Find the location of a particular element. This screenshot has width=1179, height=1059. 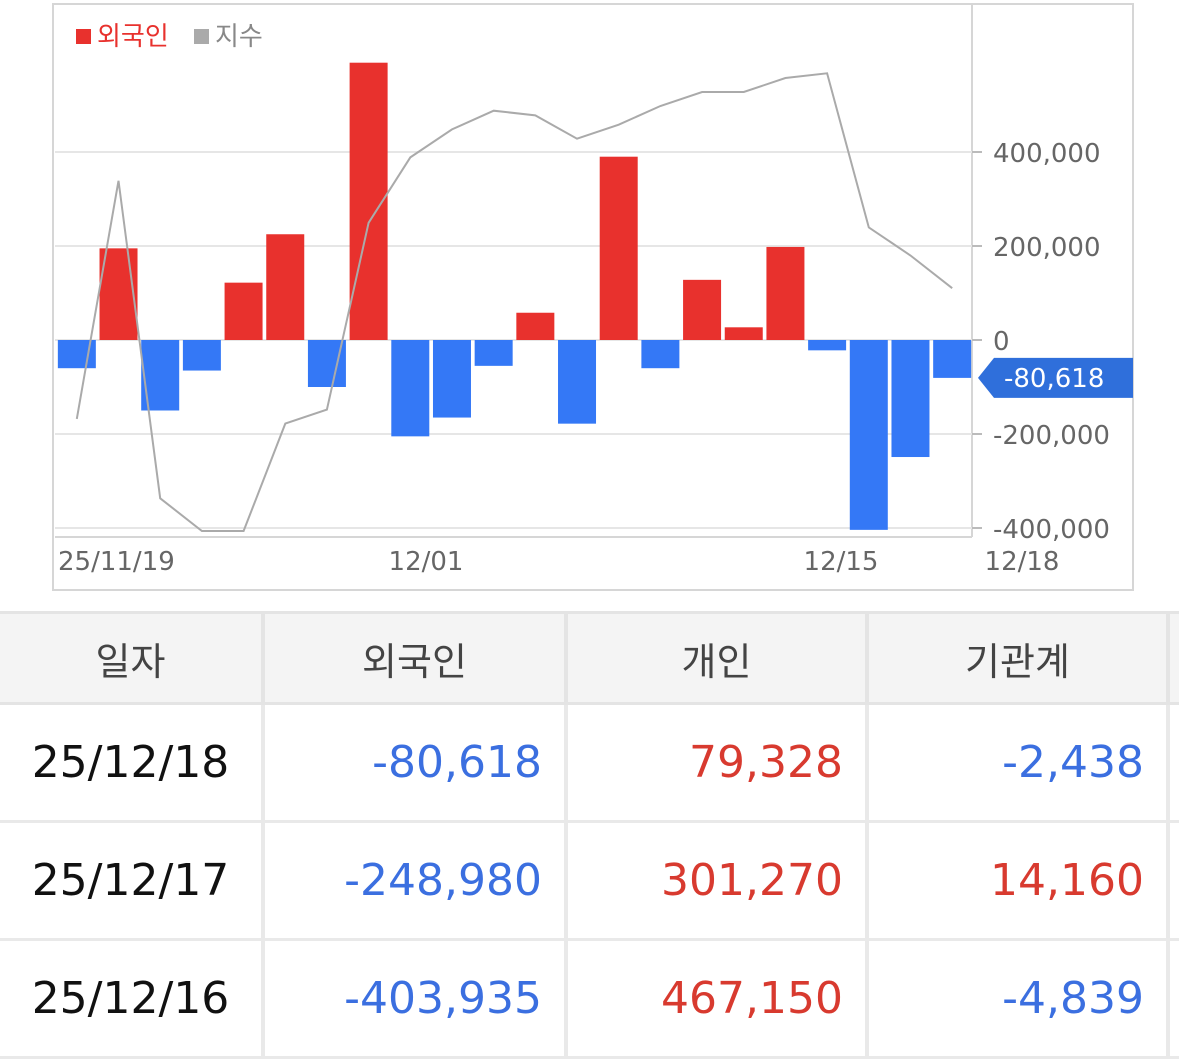

header-date: 일자 is located at coordinates (132, 658).